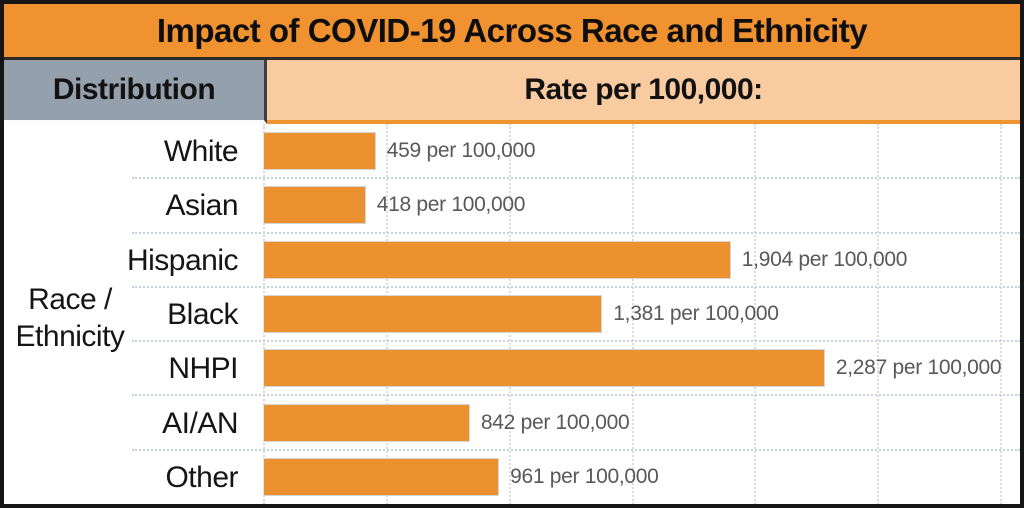 This screenshot has width=1024, height=508. Describe the element at coordinates (182, 260) in the screenshot. I see `category-label: Hispanic` at that location.